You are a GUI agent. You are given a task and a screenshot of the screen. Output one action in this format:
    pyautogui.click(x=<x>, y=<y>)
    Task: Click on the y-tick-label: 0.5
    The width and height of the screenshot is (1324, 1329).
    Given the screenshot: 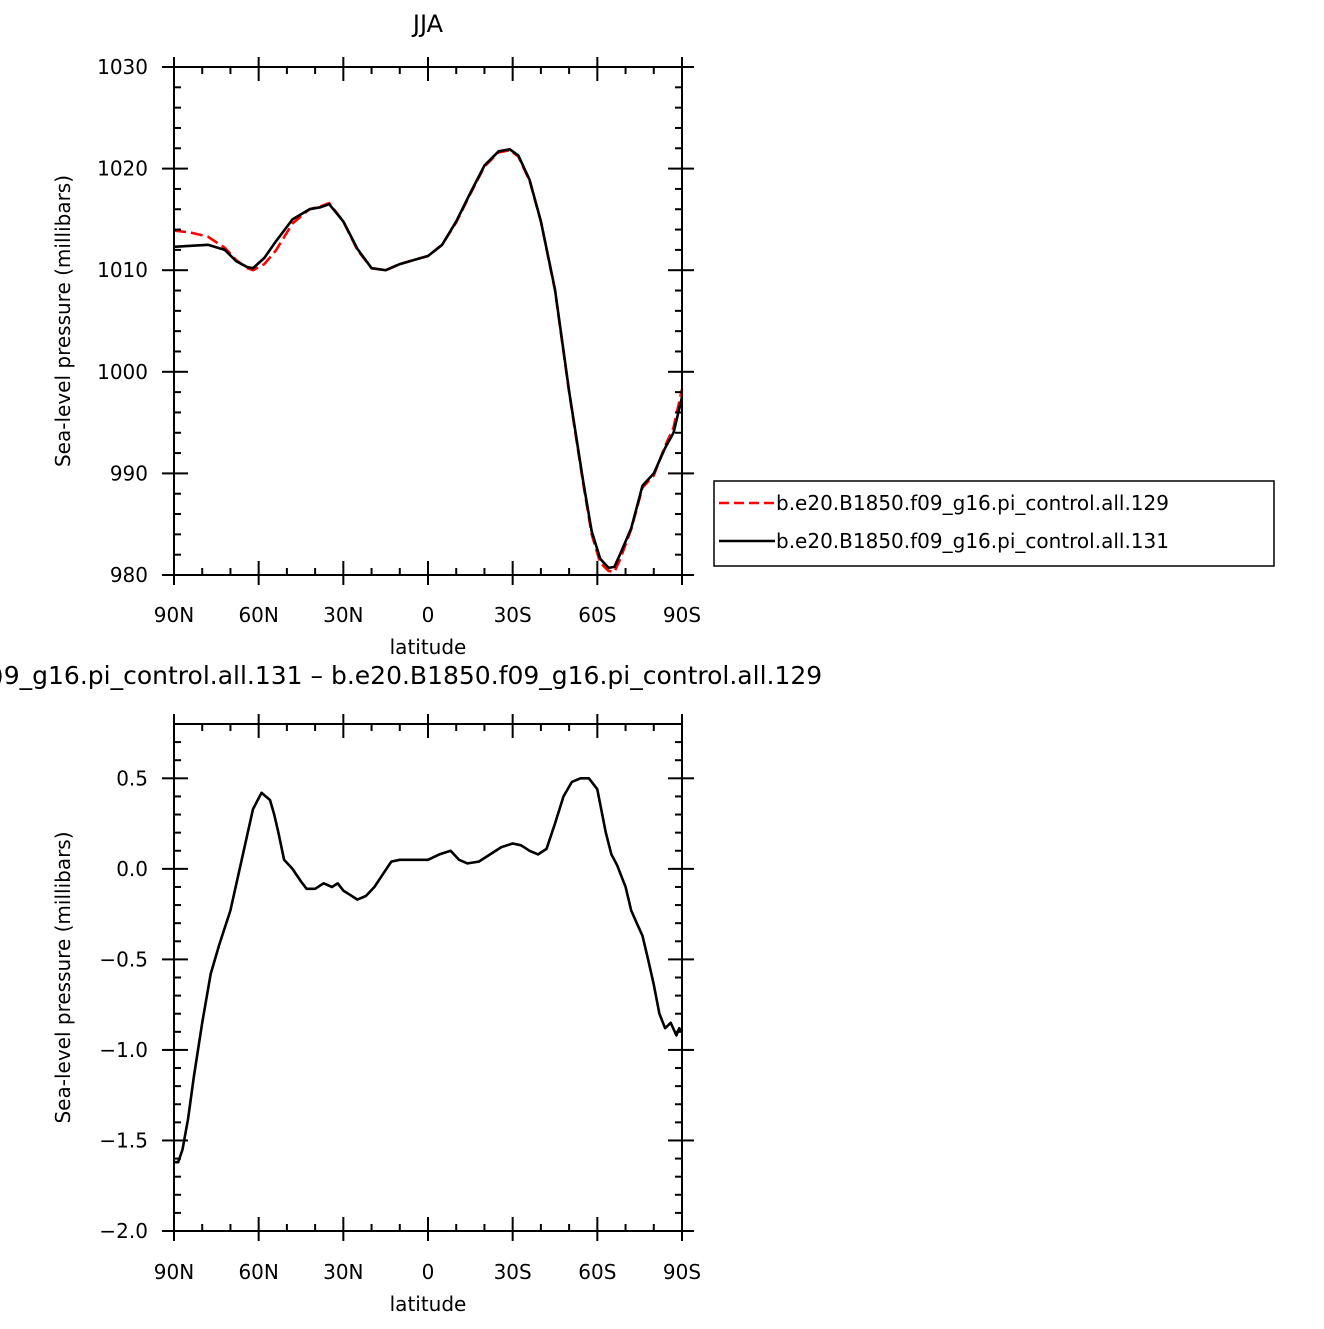 What is the action you would take?
    pyautogui.click(x=132, y=778)
    